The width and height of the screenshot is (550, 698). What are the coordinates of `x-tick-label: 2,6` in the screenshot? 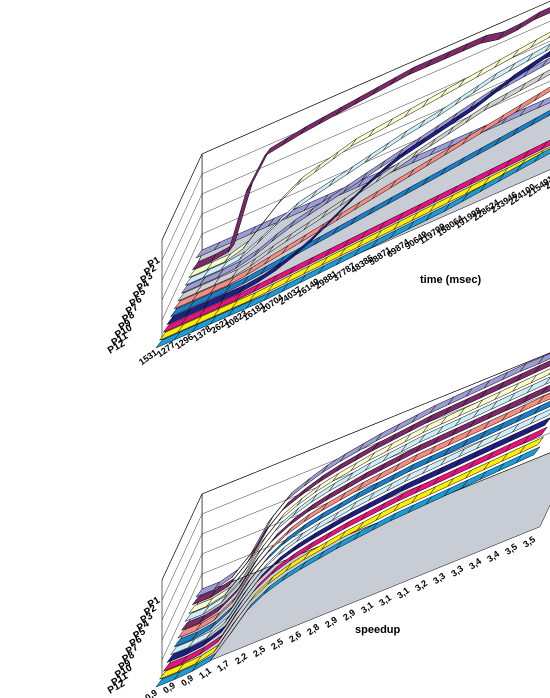 It's located at (295, 636).